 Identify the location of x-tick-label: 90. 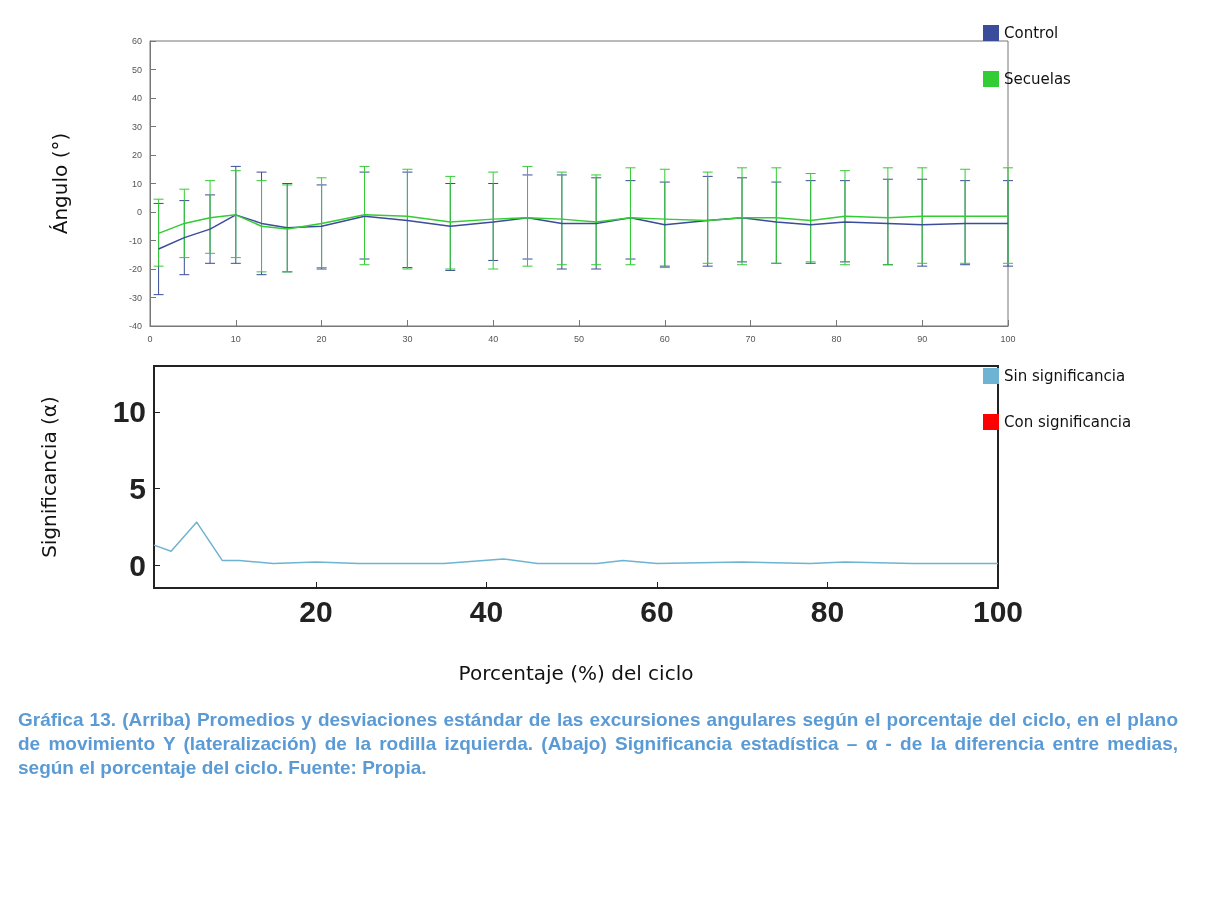
(922, 338).